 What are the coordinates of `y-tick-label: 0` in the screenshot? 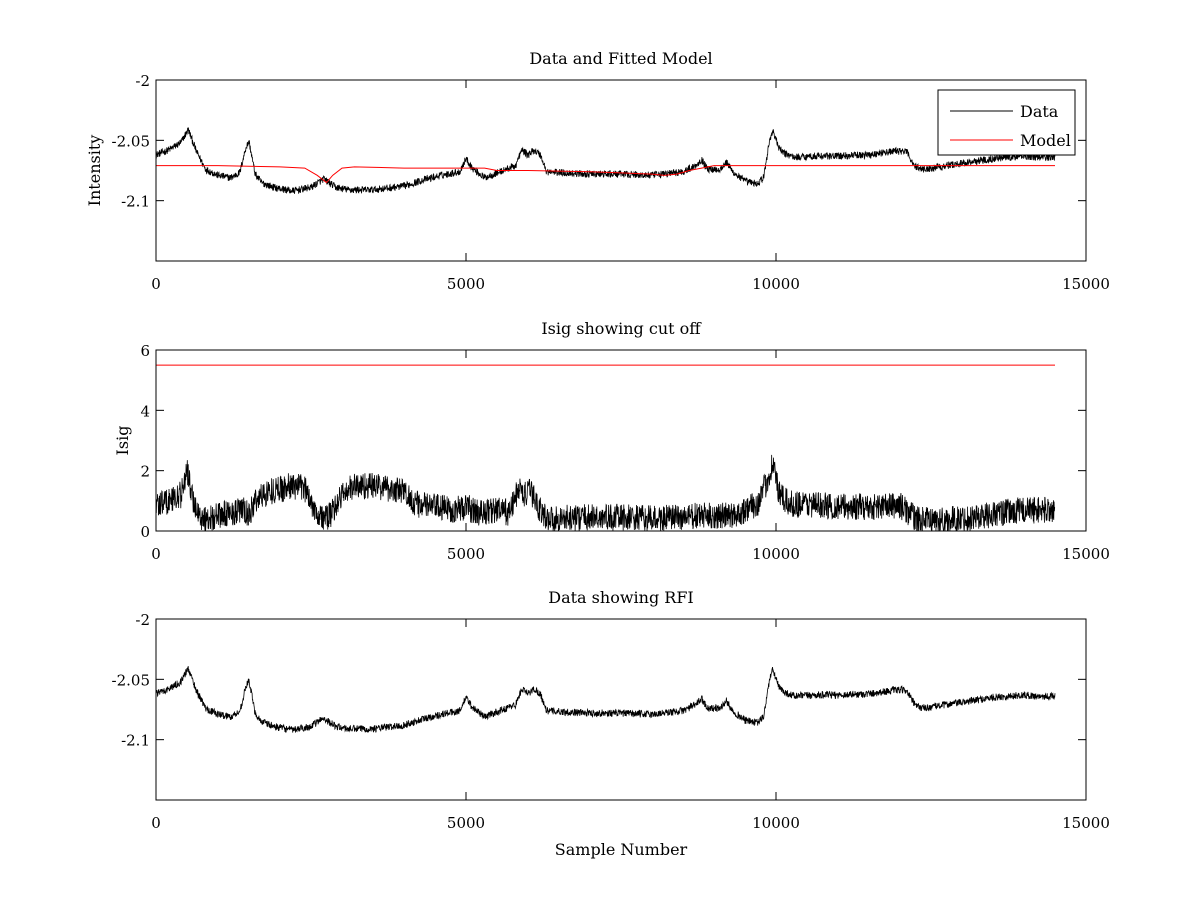 It's located at (145, 532).